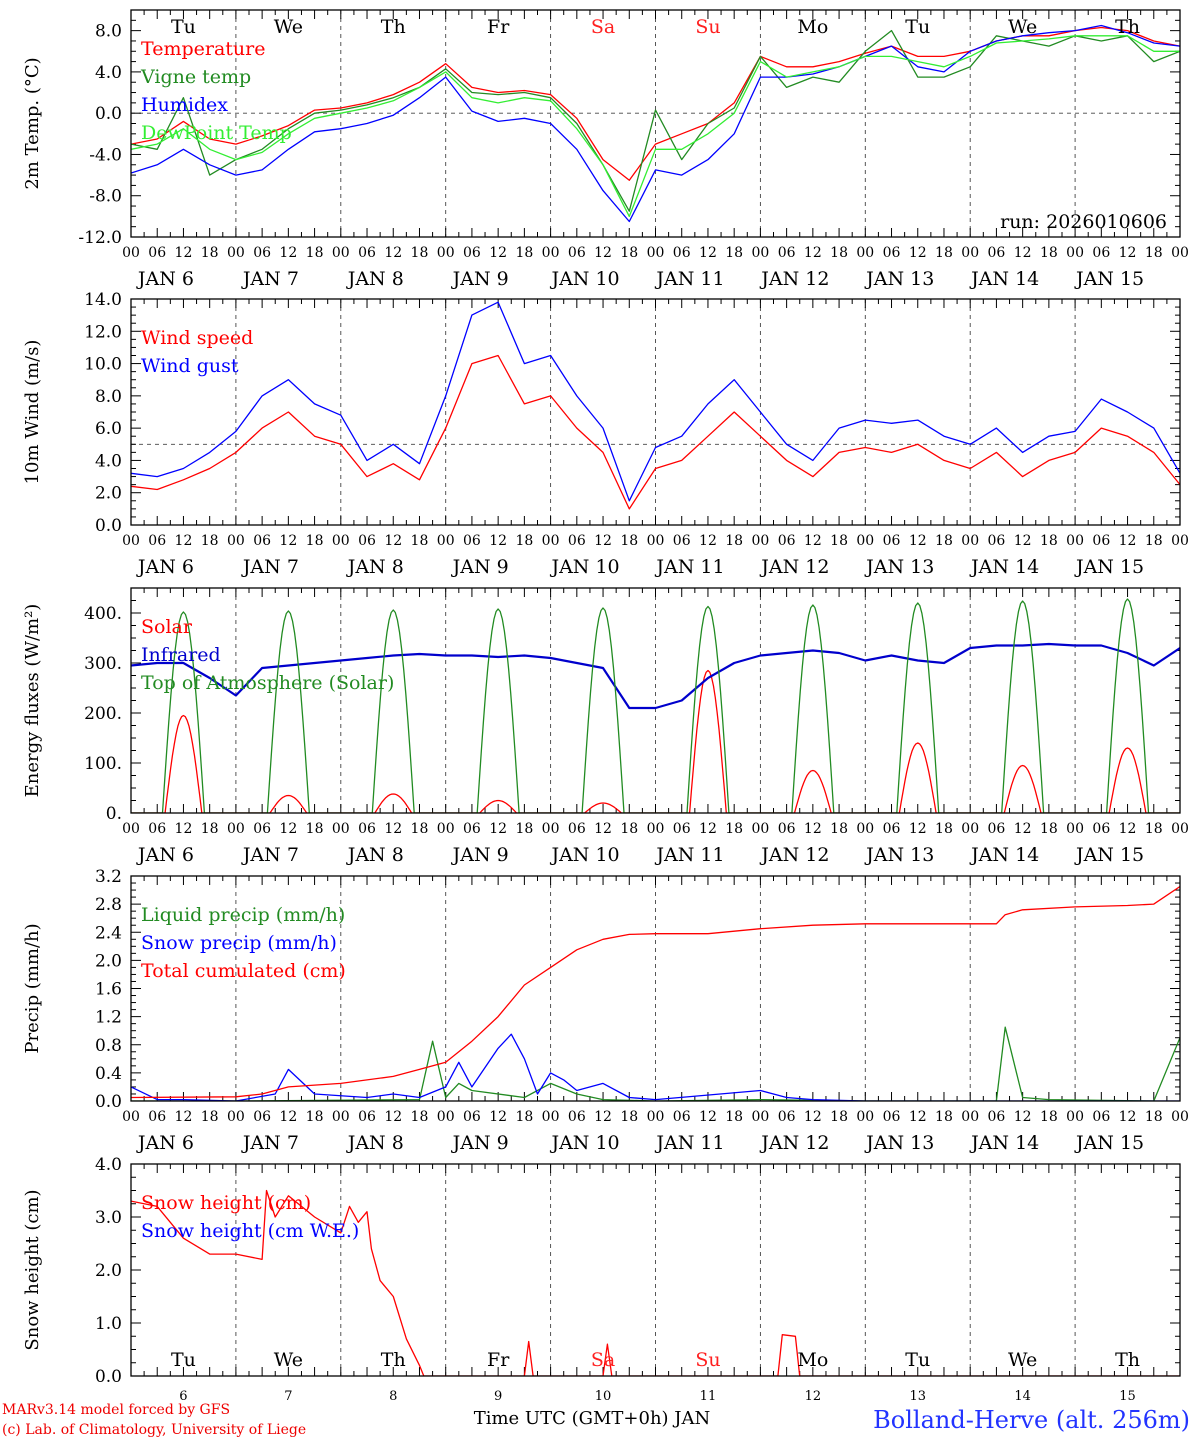 The width and height of the screenshot is (1194, 1440). I want to click on day-label: JAN 14, so click(1004, 1143).